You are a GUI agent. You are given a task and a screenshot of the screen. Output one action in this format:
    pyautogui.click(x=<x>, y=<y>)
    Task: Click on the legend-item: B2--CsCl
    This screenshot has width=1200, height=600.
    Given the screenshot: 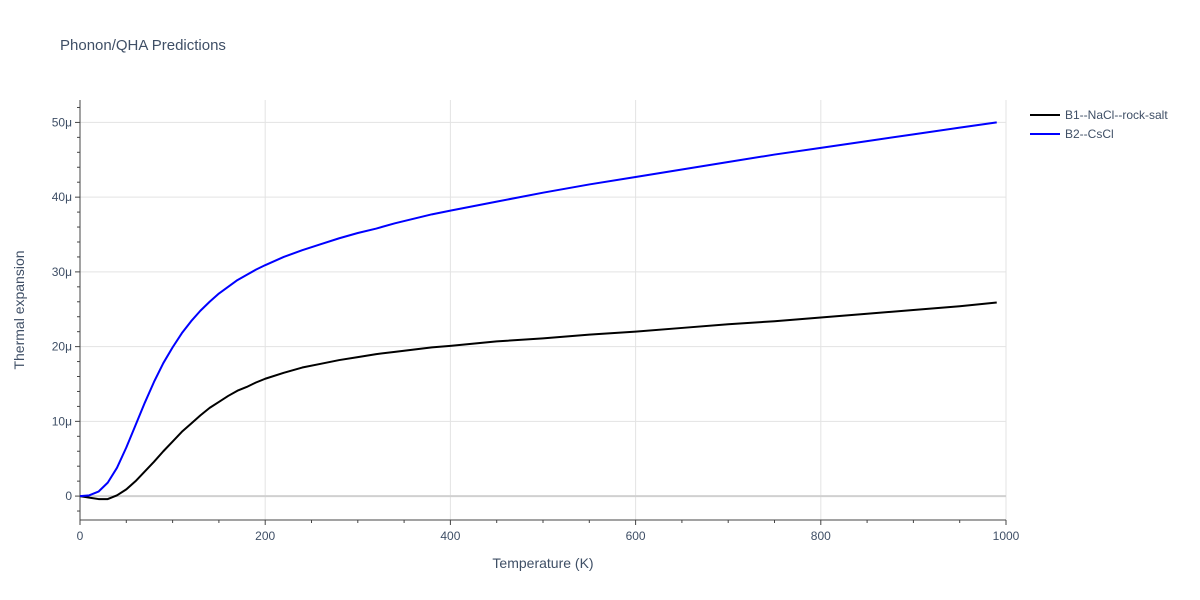 What is the action you would take?
    pyautogui.click(x=1072, y=134)
    